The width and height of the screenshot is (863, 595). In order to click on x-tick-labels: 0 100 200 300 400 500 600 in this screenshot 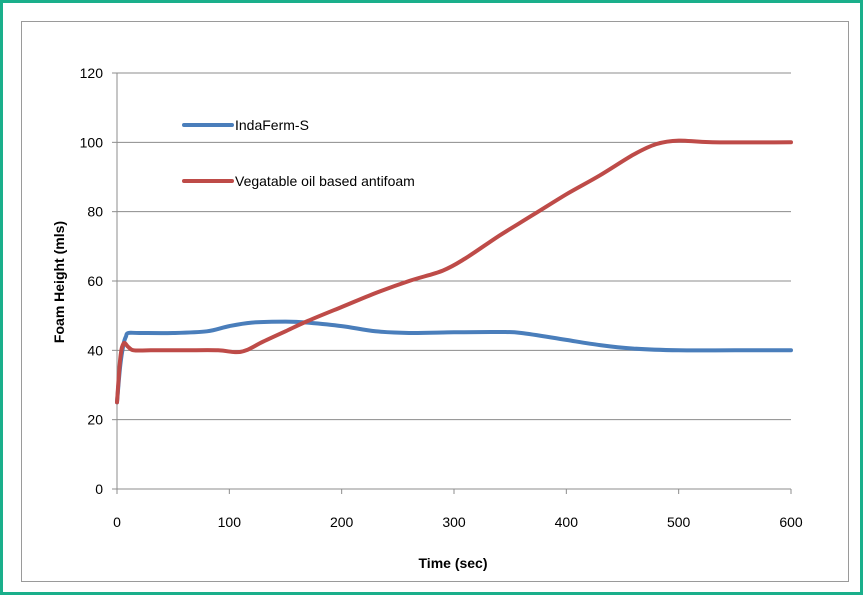, I will do `click(458, 522)`.